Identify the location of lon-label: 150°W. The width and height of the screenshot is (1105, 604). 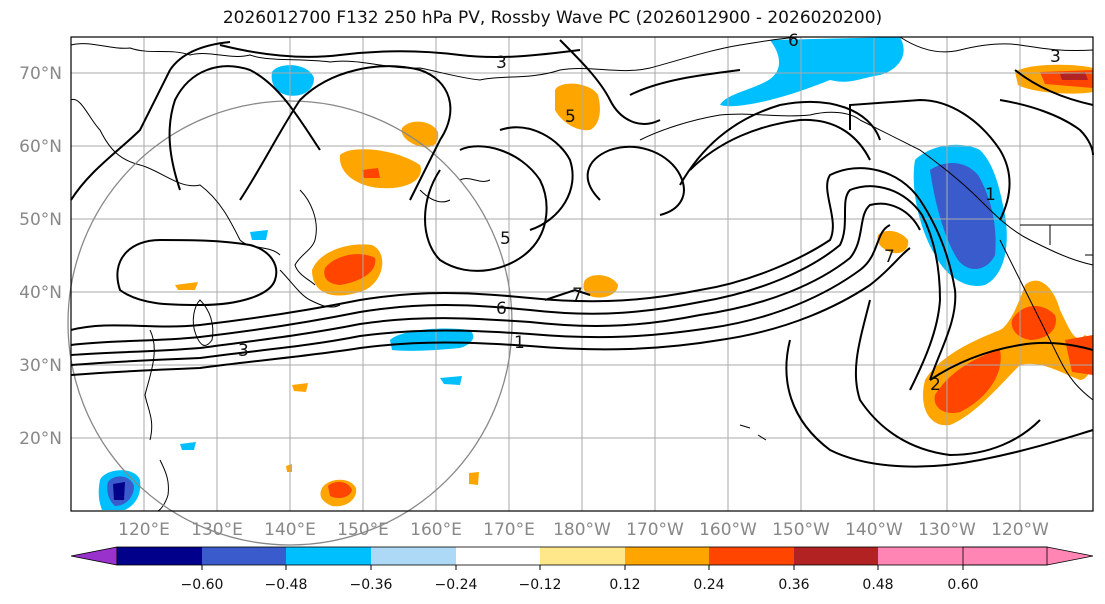
(801, 530).